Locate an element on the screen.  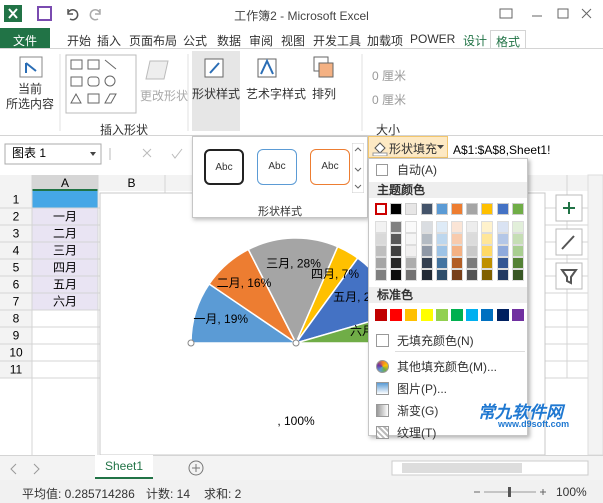
sheet-tab: Sheet1 is located at coordinates (124, 467).